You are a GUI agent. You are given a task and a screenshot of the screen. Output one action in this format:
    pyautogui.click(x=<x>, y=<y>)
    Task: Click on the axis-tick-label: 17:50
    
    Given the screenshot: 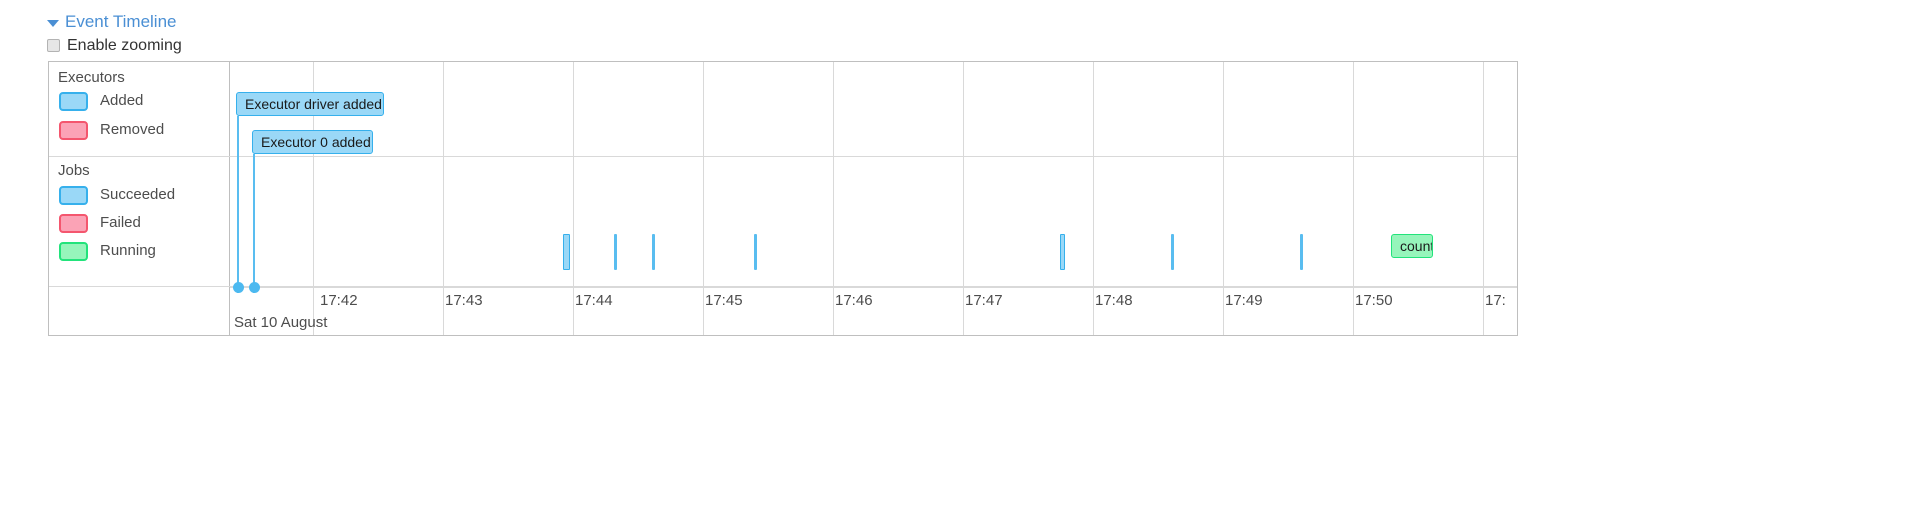 What is the action you would take?
    pyautogui.click(x=1374, y=300)
    